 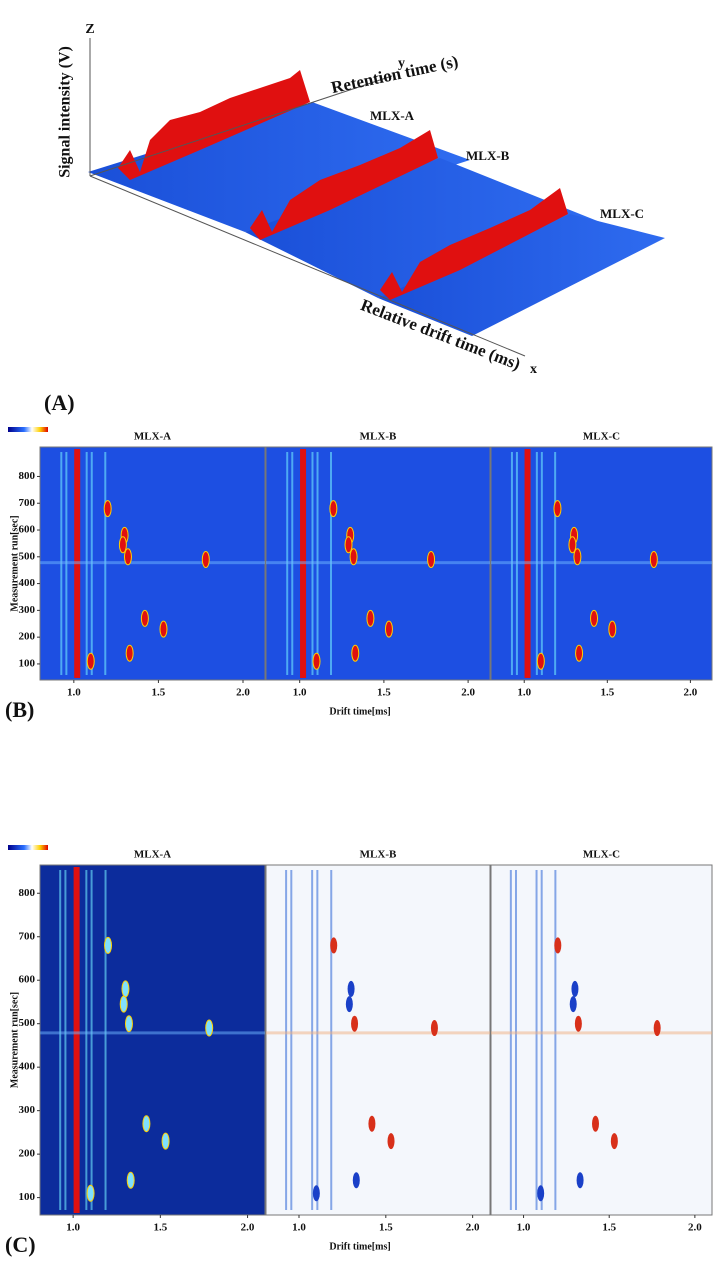 I want to click on axis-letter: y, so click(x=401, y=63).